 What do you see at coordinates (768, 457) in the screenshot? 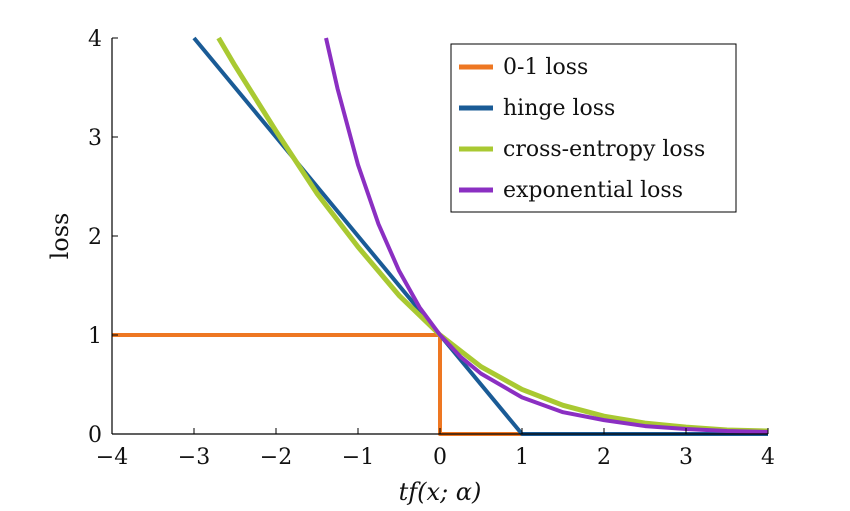
I see `x-tick-label: 4` at bounding box center [768, 457].